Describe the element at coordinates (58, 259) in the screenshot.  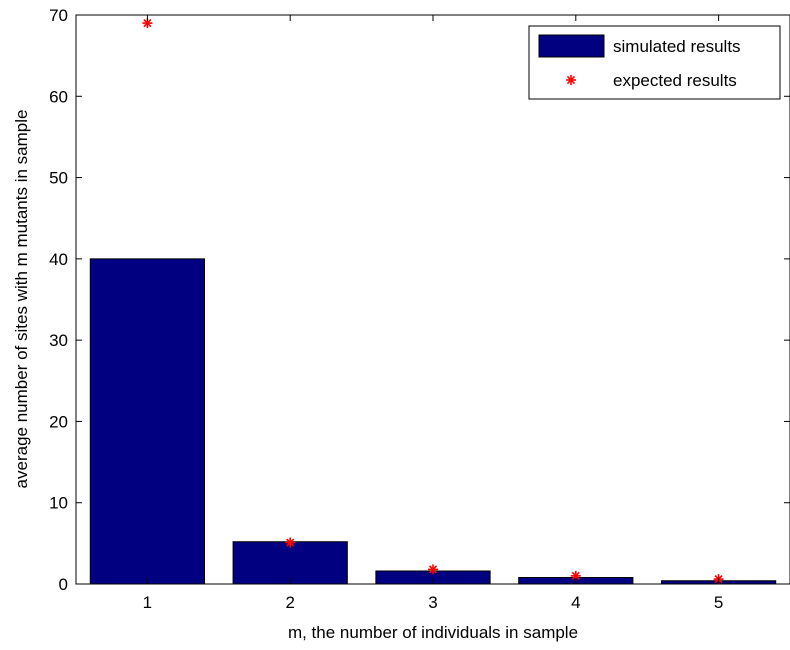
I see `y-tick-label: 40` at that location.